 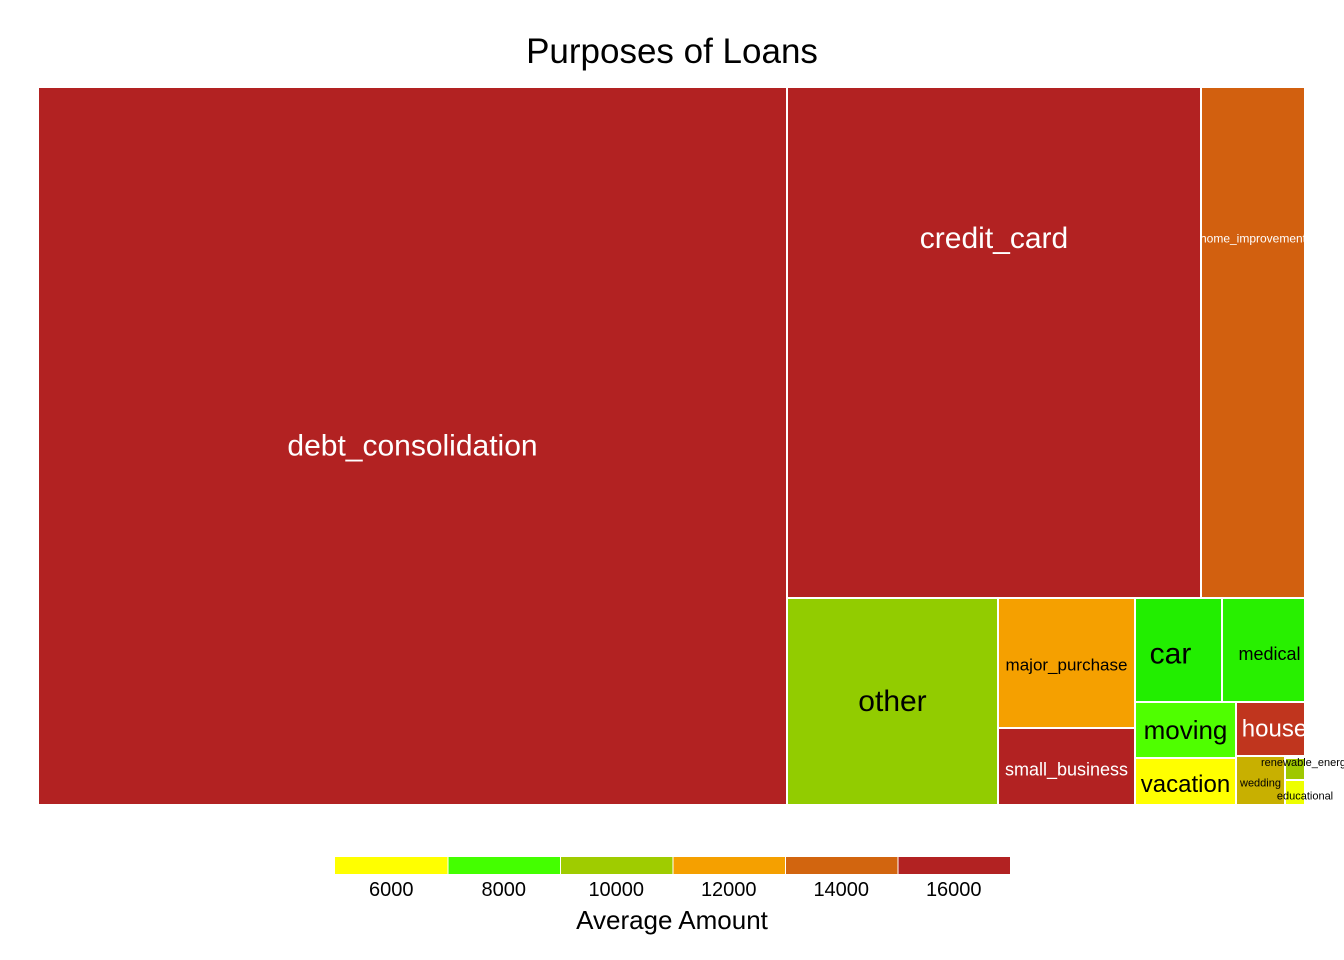 I want to click on treemap-tile-medical, so click(x=1263, y=650).